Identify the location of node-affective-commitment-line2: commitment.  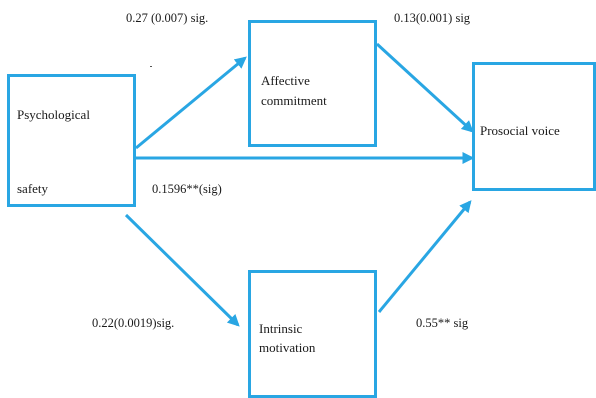
(294, 100).